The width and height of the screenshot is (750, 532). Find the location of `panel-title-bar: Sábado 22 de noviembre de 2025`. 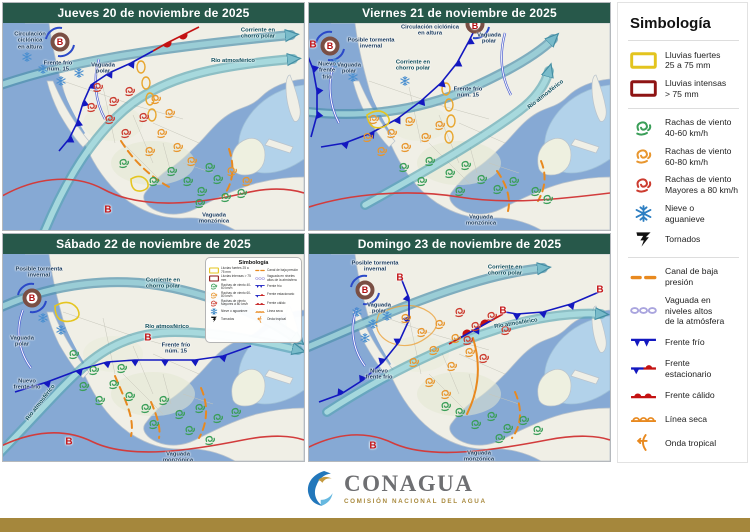

panel-title-bar: Sábado 22 de noviembre de 2025 is located at coordinates (153, 244).